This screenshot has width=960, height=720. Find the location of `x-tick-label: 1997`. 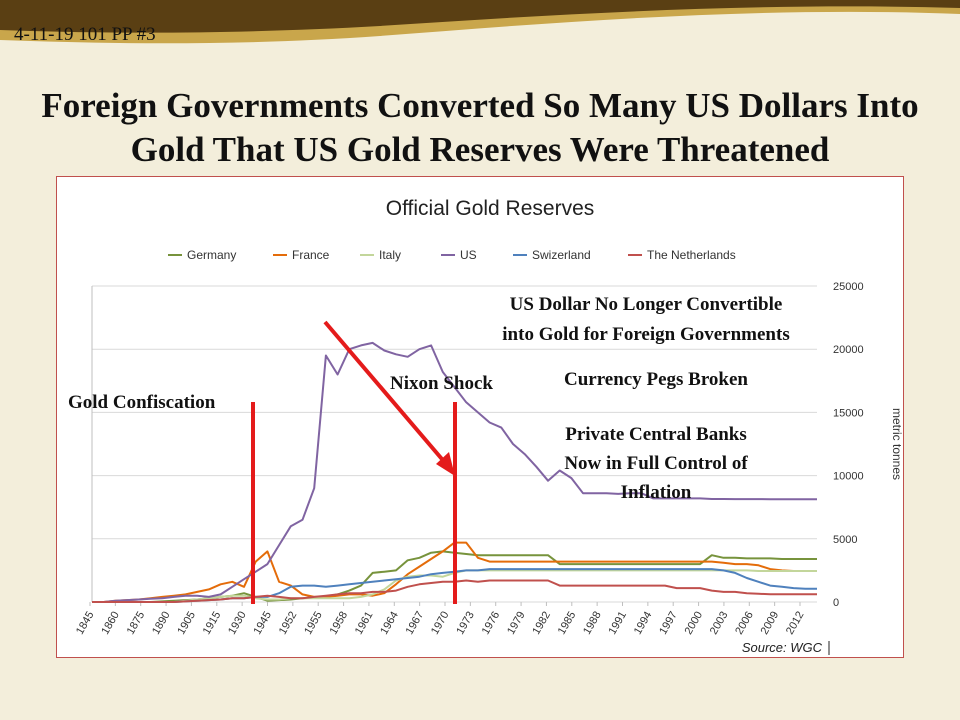

x-tick-label: 1997 is located at coordinates (668, 623).